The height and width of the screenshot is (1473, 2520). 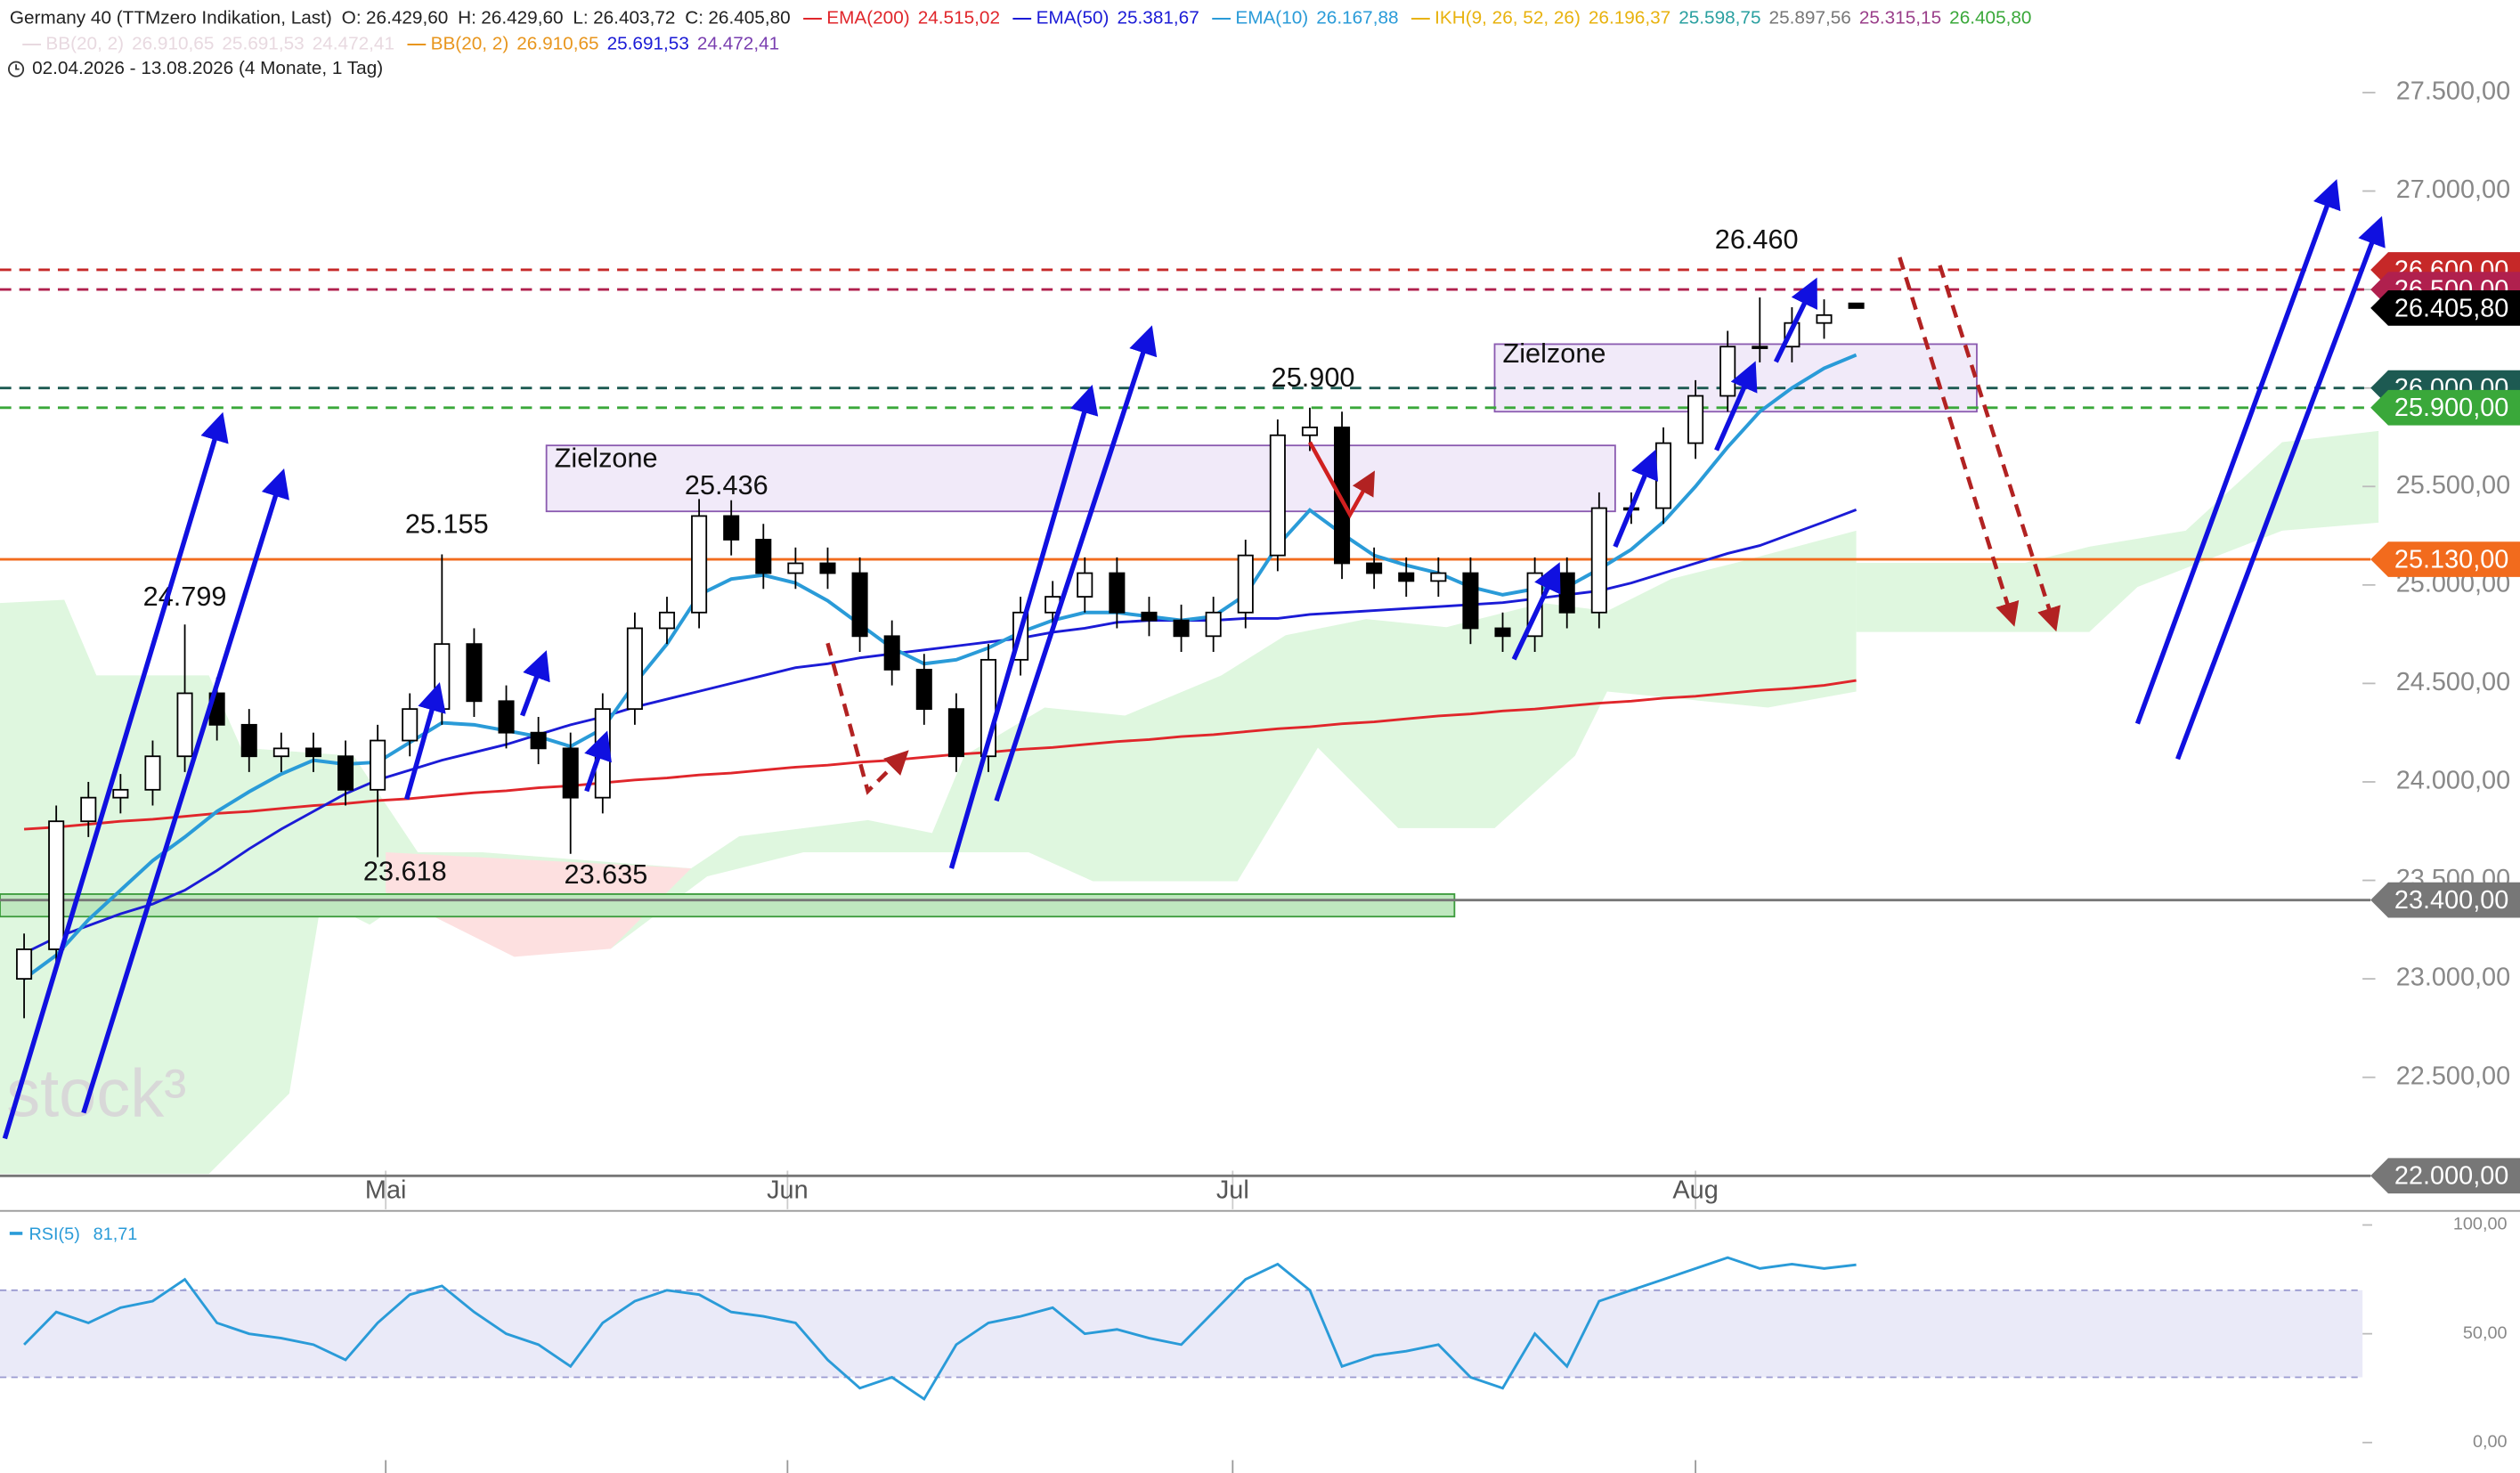 I want to click on annotation: 25.900, so click(x=1313, y=377).